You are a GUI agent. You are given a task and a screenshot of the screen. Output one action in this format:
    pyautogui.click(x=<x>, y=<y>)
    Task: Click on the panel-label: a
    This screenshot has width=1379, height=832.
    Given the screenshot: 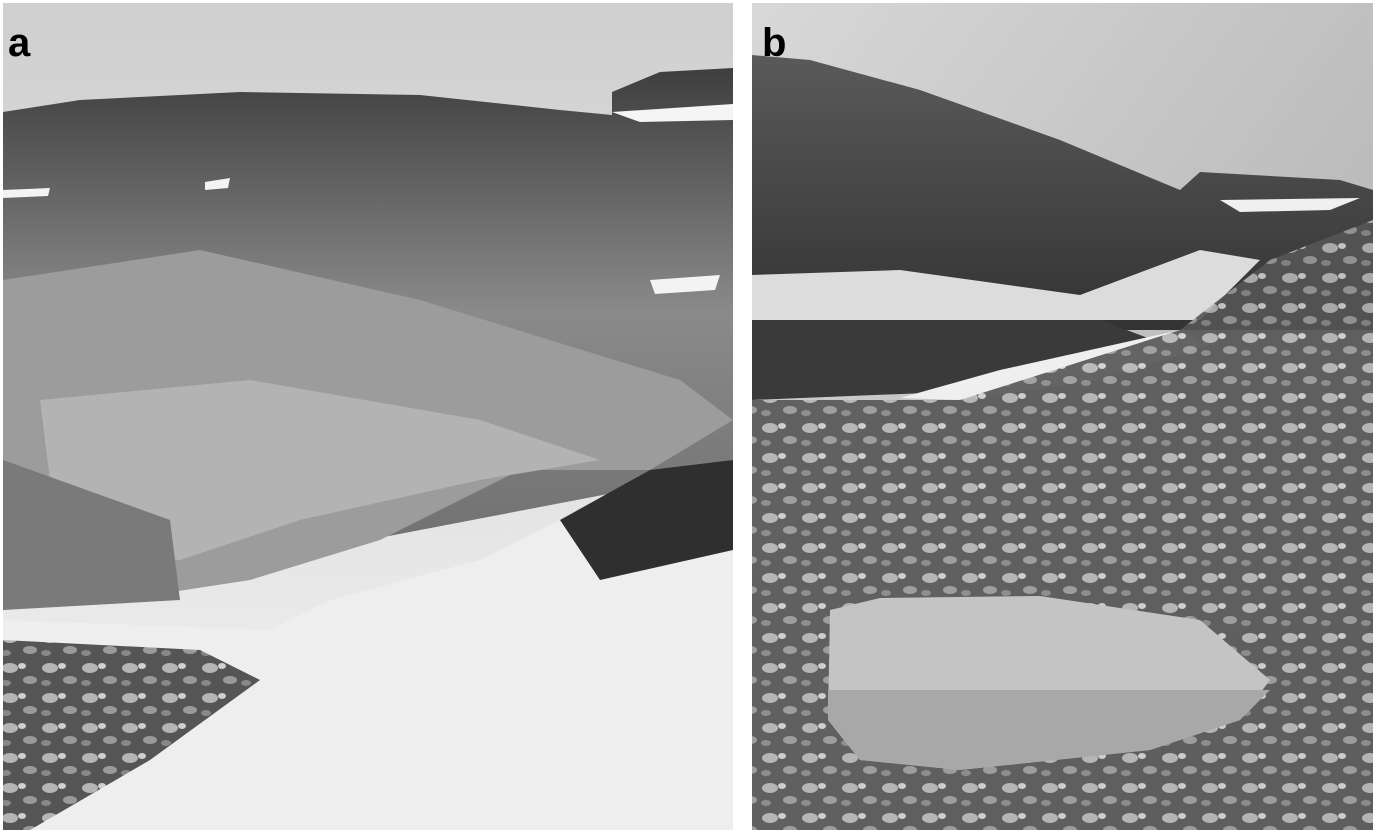 What is the action you would take?
    pyautogui.click(x=19, y=43)
    